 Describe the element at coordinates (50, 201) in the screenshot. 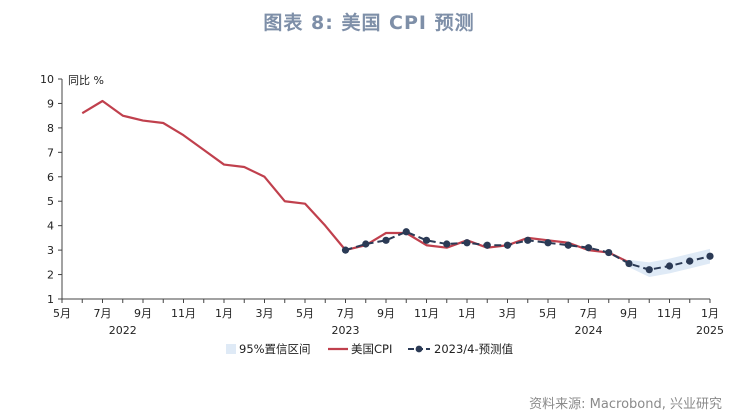

I see `y-tick-label: 5` at that location.